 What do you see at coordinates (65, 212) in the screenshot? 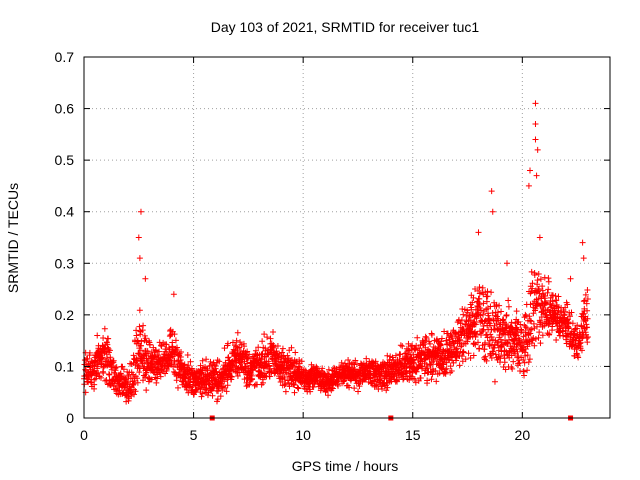
I see `y-tick-label: 0.4` at bounding box center [65, 212].